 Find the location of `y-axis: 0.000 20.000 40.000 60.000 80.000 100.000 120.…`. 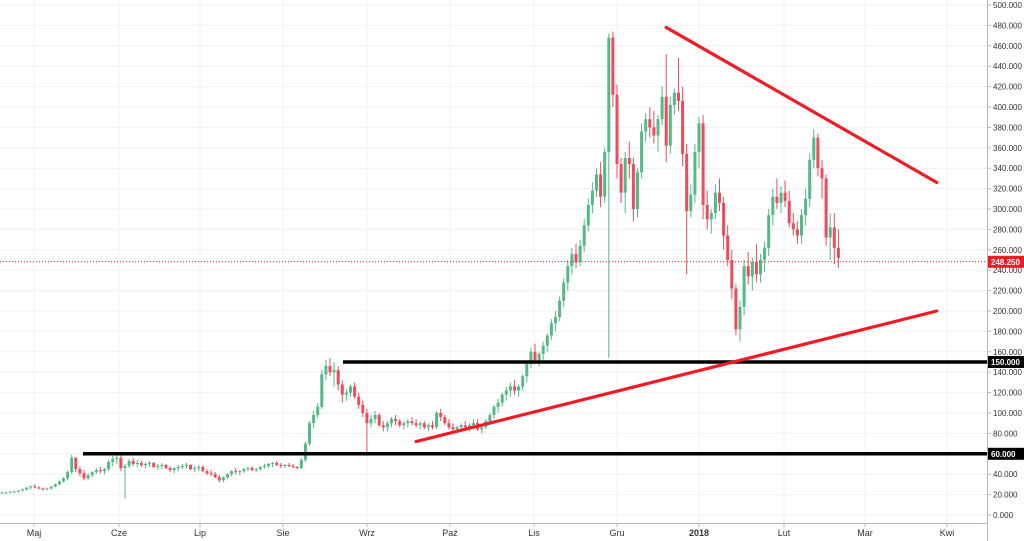

y-axis: 0.000 20.000 40.000 60.000 80.000 100.000 120.… is located at coordinates (1004, 270).